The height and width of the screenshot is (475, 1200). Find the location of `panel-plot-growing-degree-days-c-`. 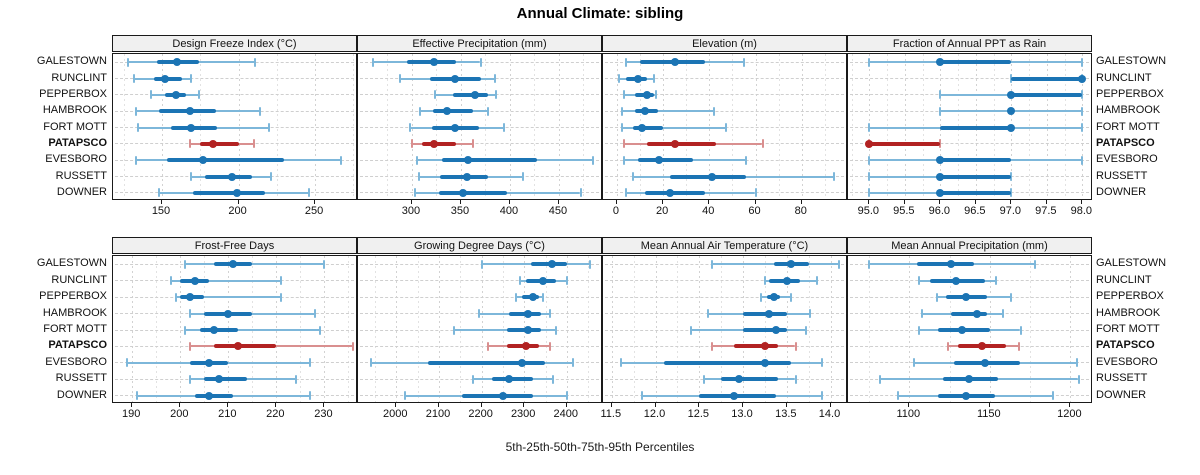

panel-plot-growing-degree-days-c- is located at coordinates (479, 329).